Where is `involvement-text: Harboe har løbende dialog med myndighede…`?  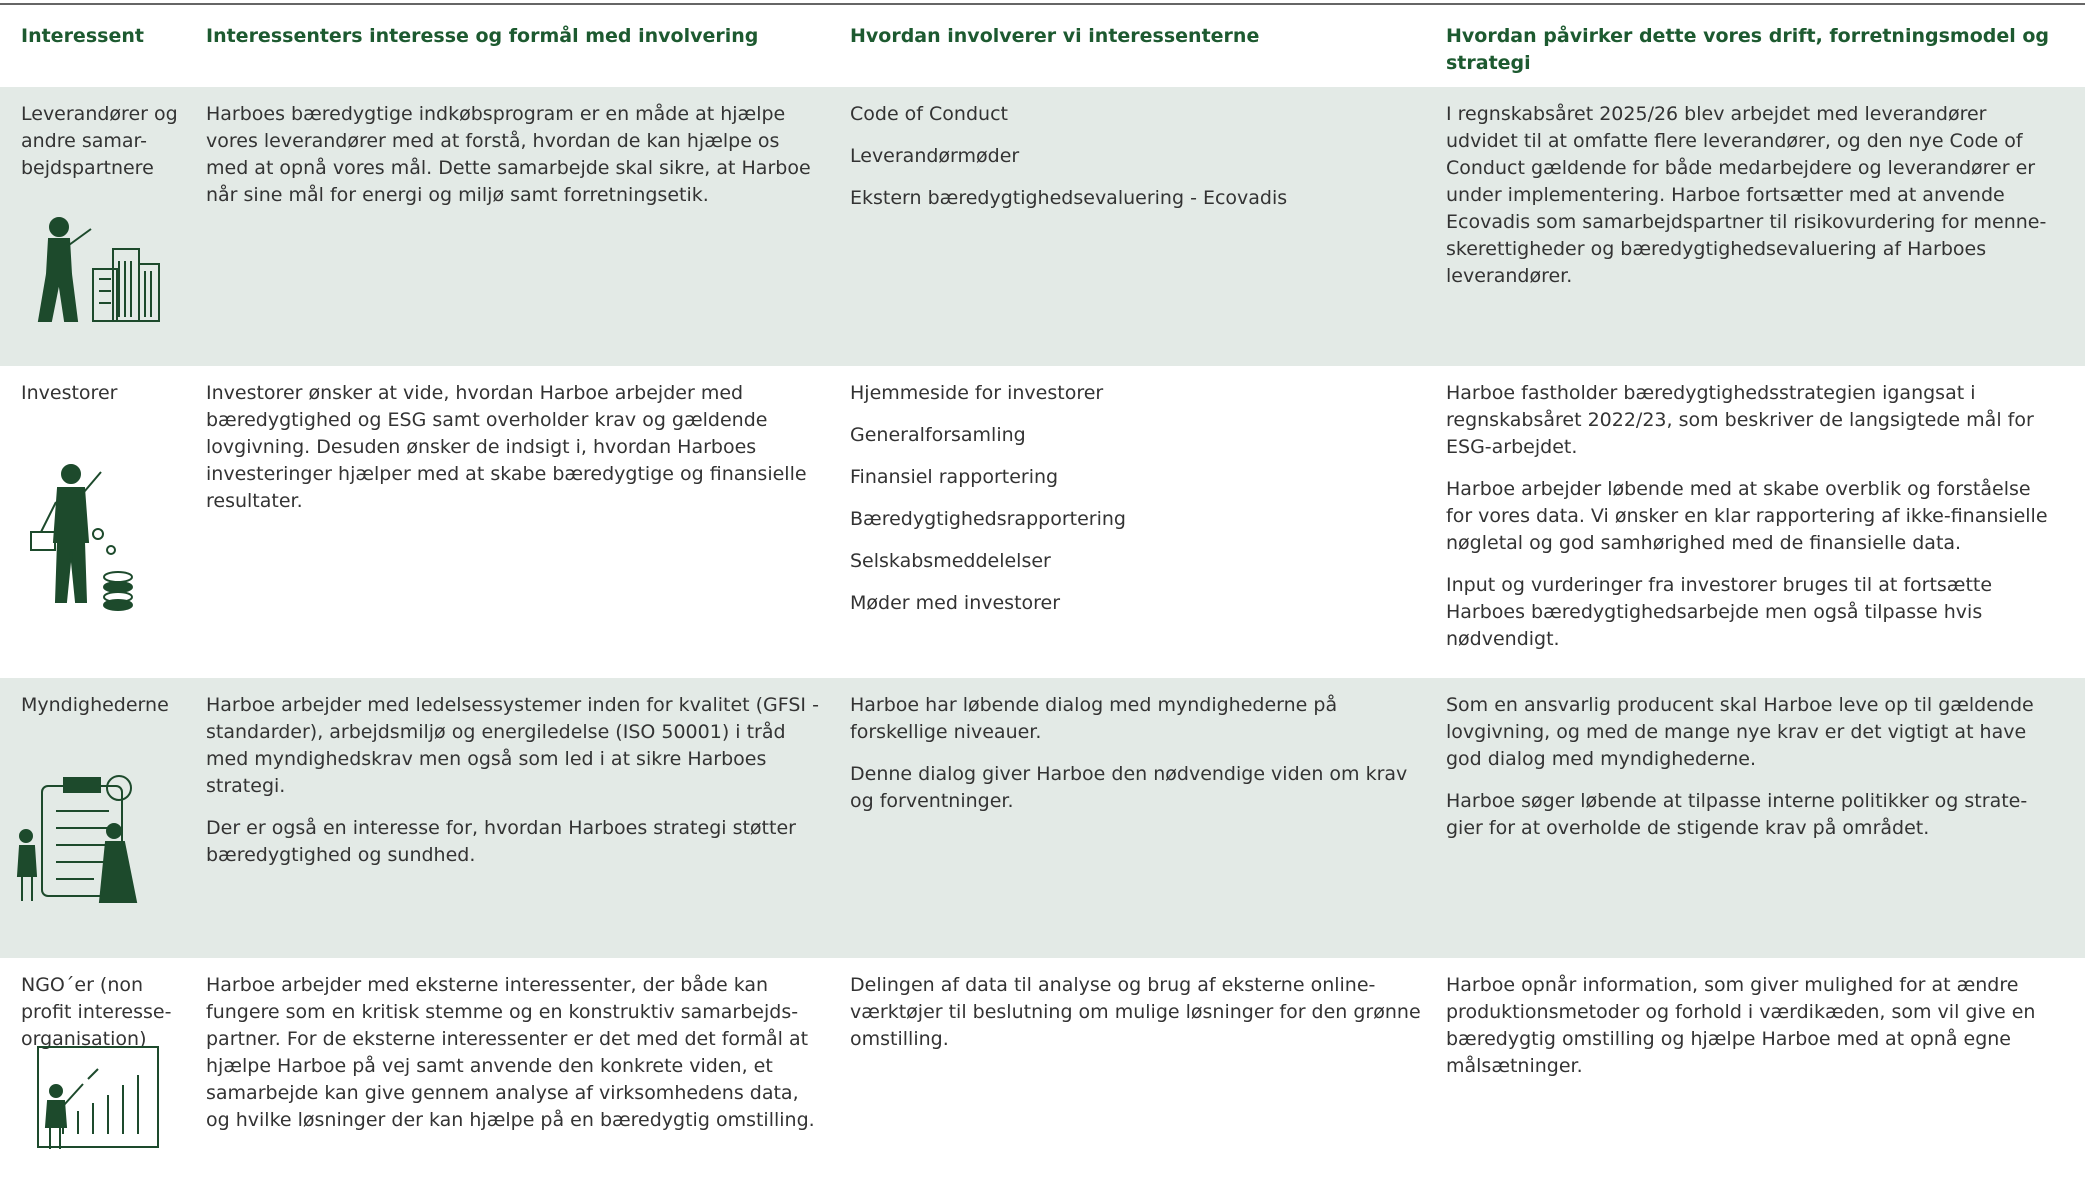 involvement-text: Harboe har løbende dialog med myndighede… is located at coordinates (1094, 718).